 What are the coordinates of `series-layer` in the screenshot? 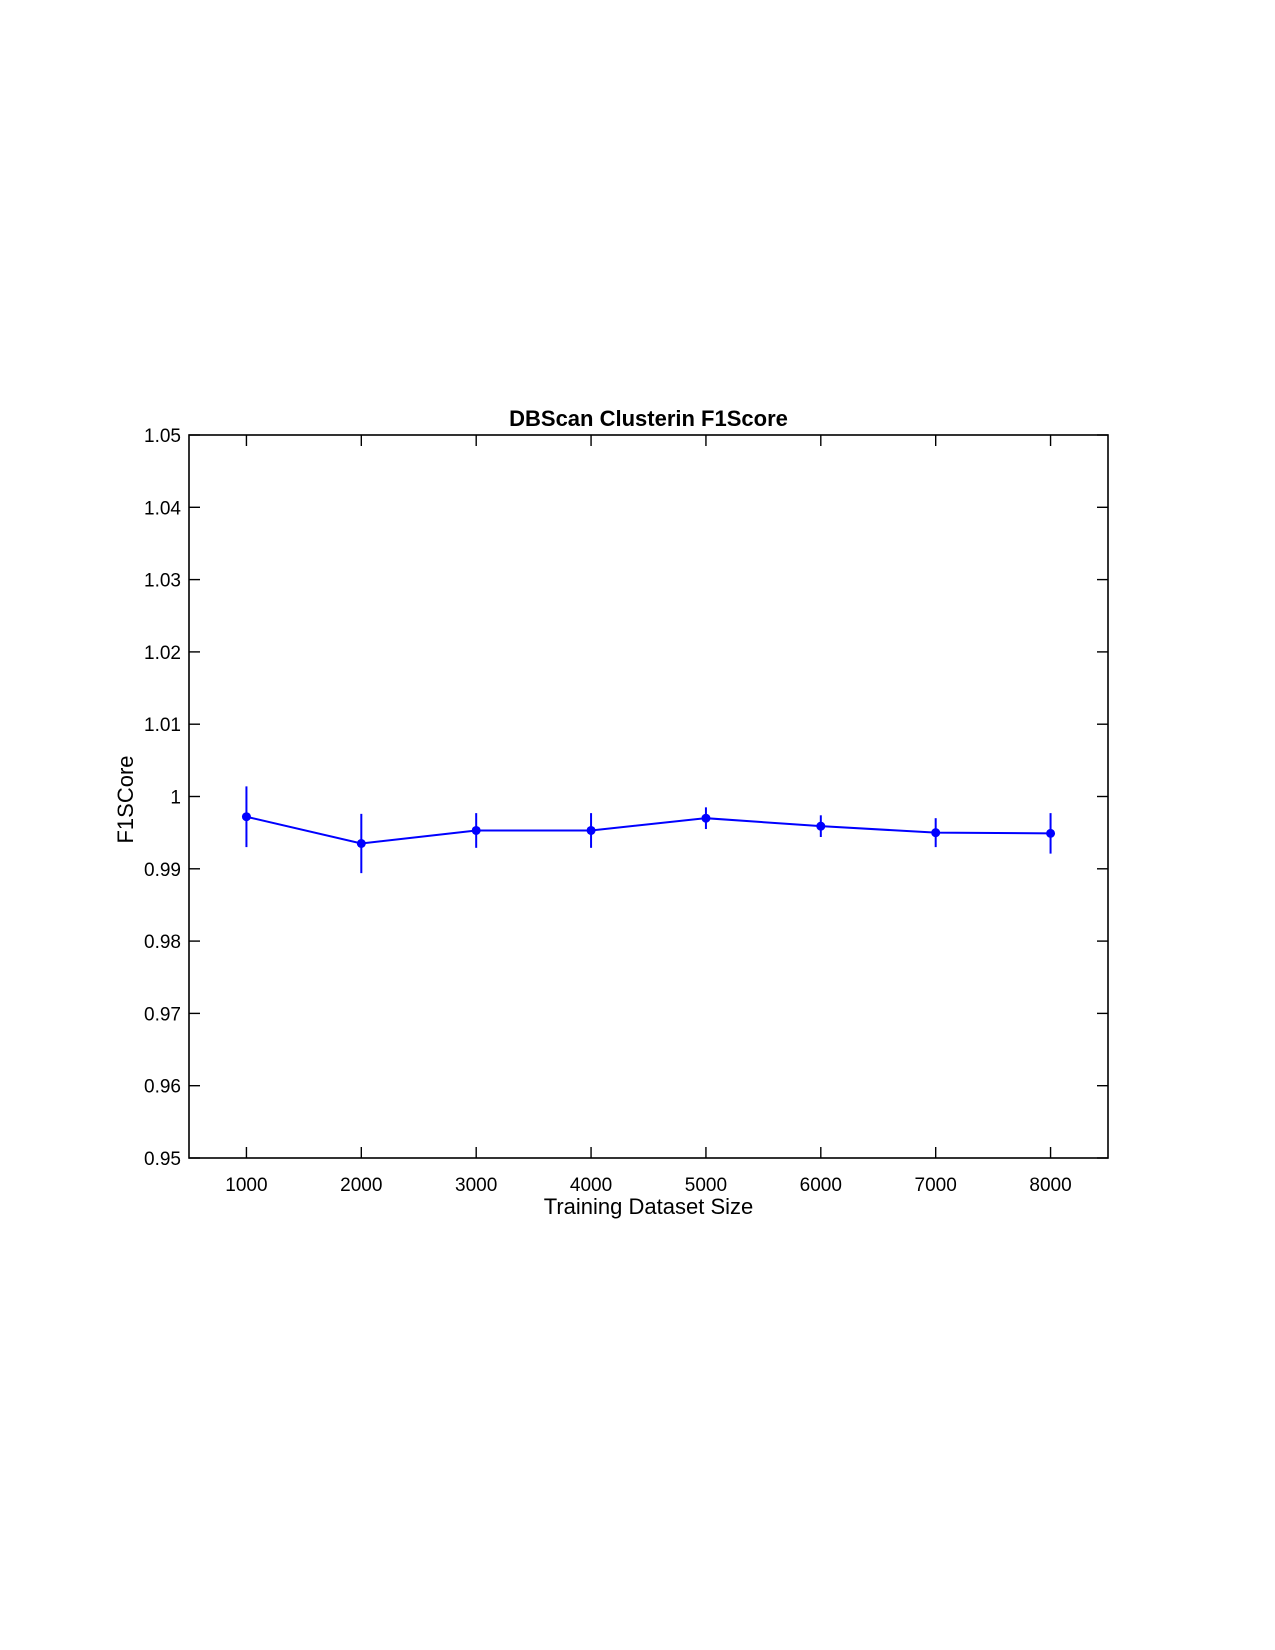 It's located at (648, 830).